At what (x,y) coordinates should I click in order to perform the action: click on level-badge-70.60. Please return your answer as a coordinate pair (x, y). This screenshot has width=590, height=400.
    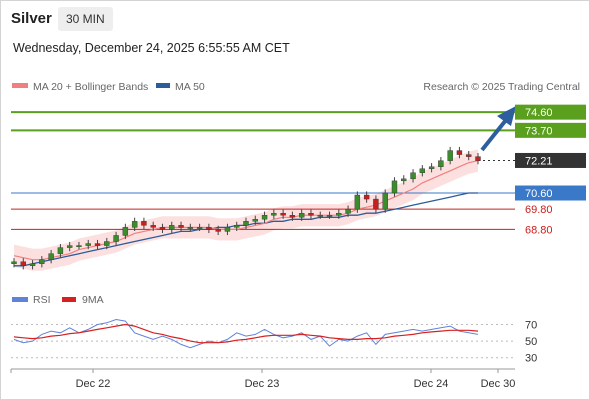
    Looking at the image, I should click on (550, 193).